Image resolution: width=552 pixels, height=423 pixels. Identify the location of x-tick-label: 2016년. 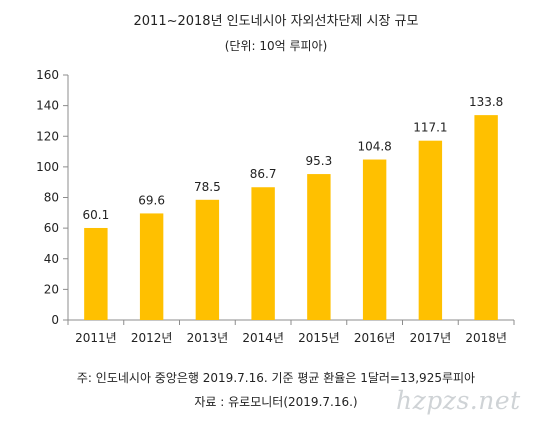
(375, 338).